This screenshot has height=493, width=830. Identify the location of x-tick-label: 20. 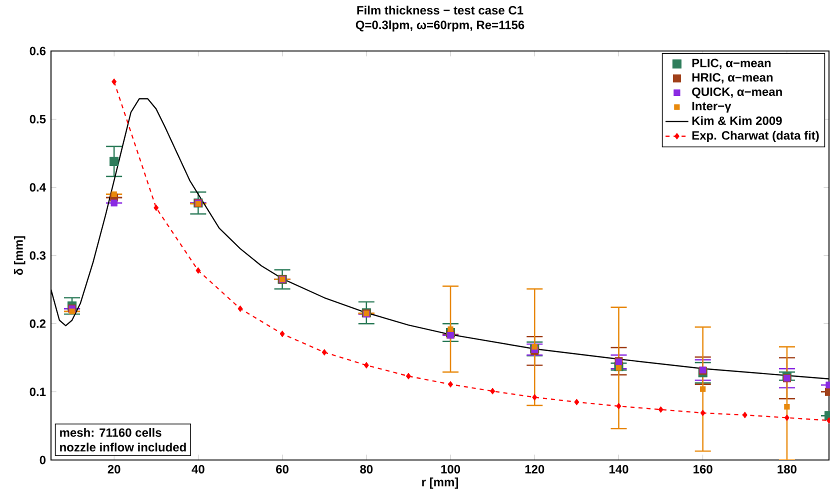
(114, 469).